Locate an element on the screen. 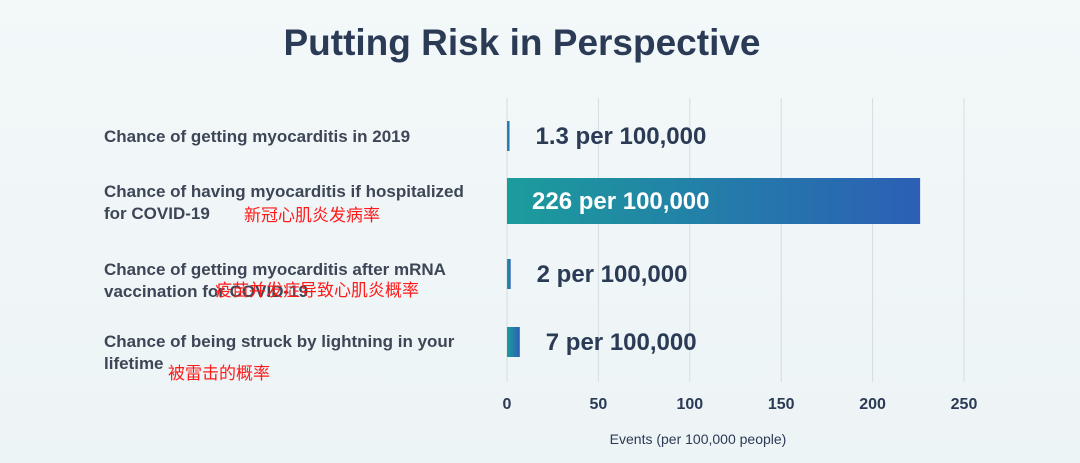  annotation-covid-incidence: 新冠心肌炎发病率 is located at coordinates (312, 216).